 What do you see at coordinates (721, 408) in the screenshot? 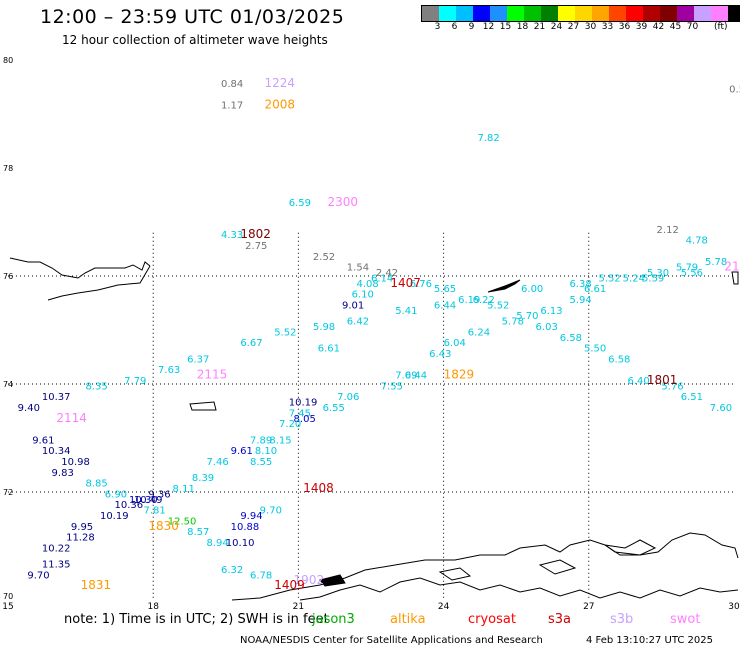
I see `wave-height-value: 7.60` at bounding box center [721, 408].